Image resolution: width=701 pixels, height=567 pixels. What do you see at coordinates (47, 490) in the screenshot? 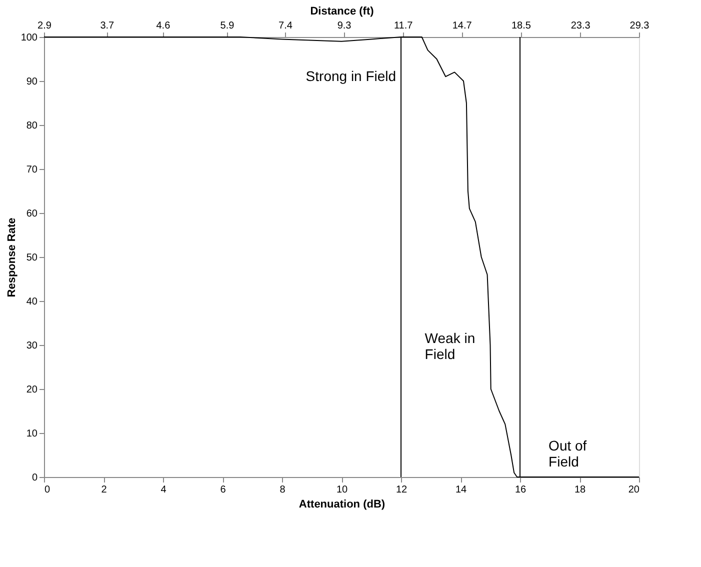
I see `x-tick-label: 0` at bounding box center [47, 490].